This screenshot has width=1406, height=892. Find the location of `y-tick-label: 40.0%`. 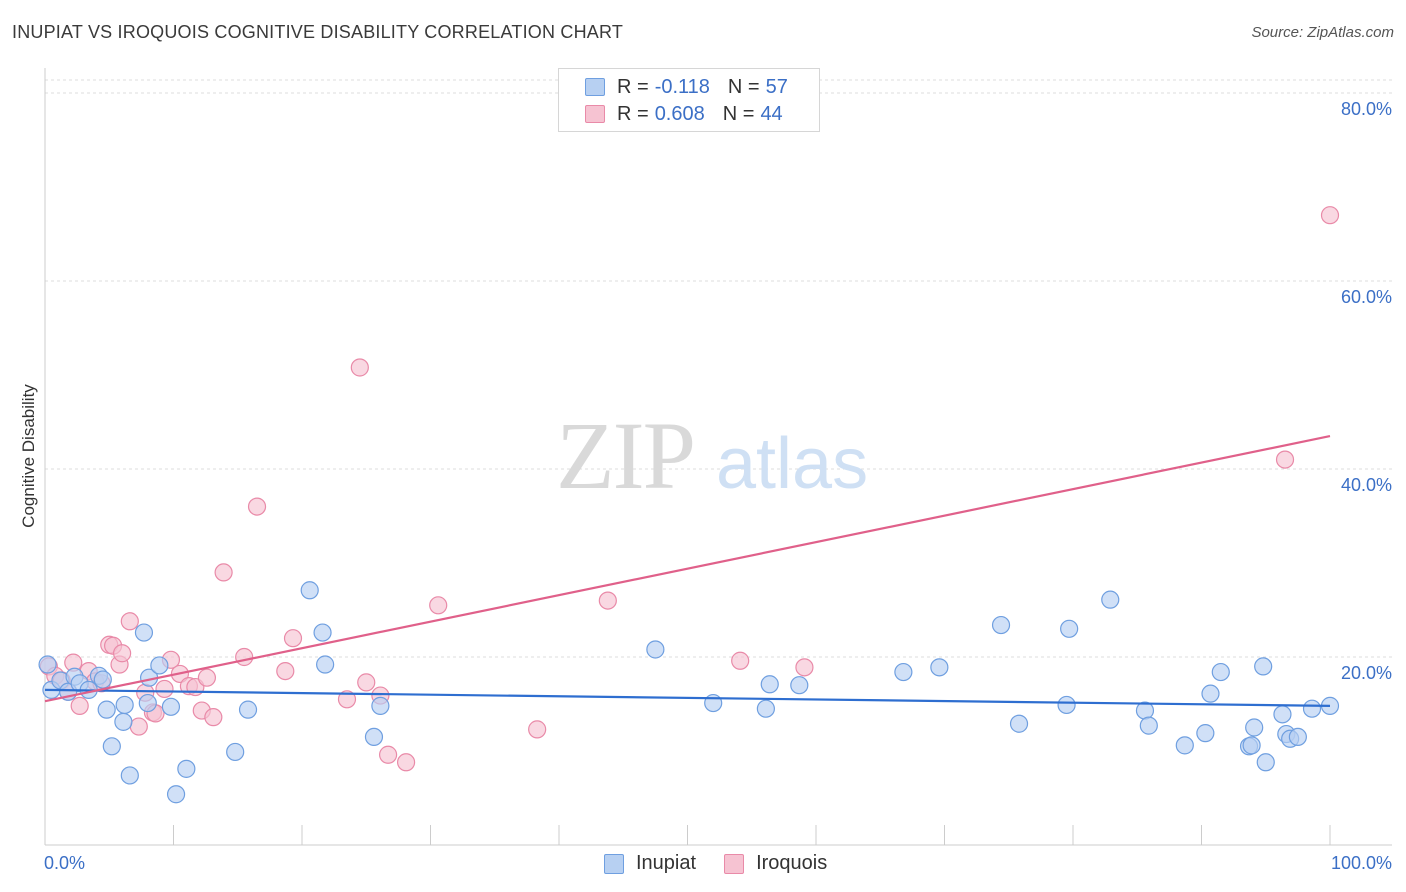

y-tick-label: 40.0% is located at coordinates (1366, 485).